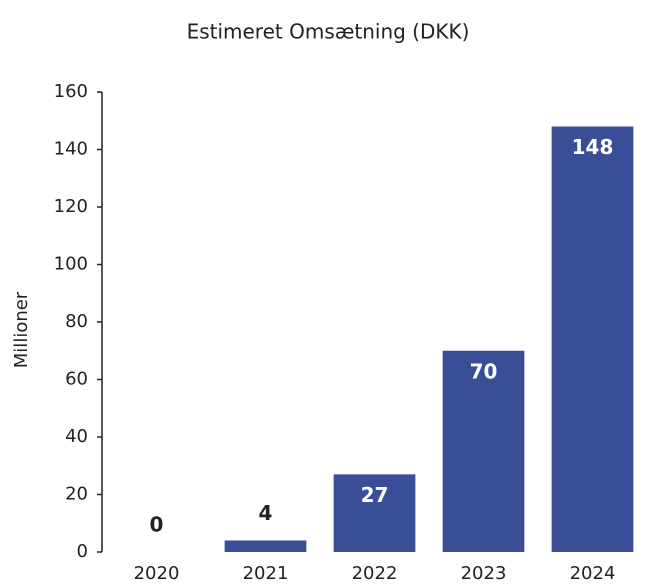 The height and width of the screenshot is (584, 647). Describe the element at coordinates (71, 91) in the screenshot. I see `y-tick-label: 160` at that location.